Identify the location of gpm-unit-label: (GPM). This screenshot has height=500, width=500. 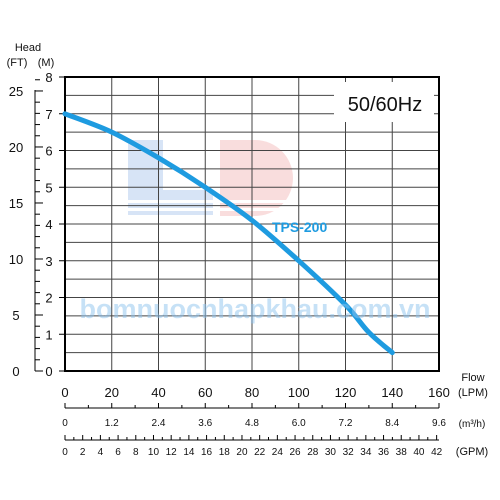
(472, 452).